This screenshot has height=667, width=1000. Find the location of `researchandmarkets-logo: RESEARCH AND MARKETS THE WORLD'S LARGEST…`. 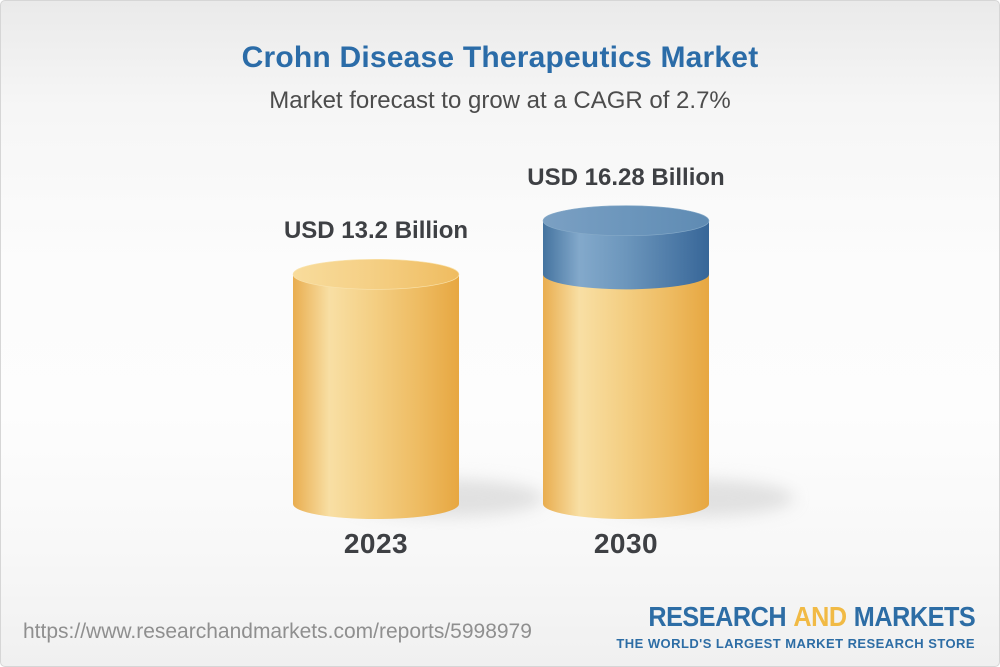

researchandmarkets-logo: RESEARCH AND MARKETS THE WORLD'S LARGEST… is located at coordinates (793, 627).